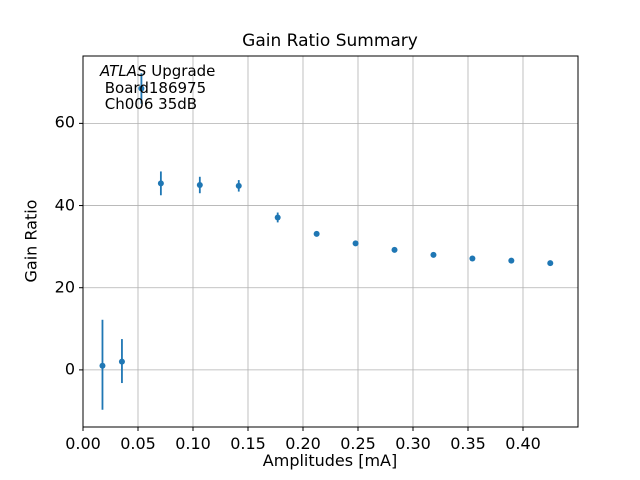  What do you see at coordinates (413, 443) in the screenshot?
I see `x-tick-label: 0.30` at bounding box center [413, 443].